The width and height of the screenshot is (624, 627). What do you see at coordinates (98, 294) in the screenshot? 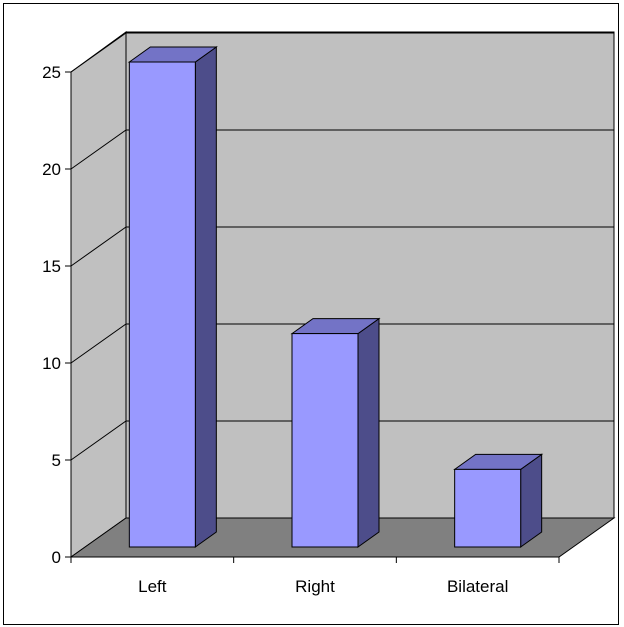
I see `side-wall` at bounding box center [98, 294].